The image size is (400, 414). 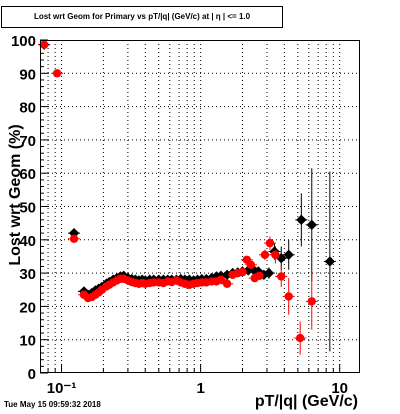 What do you see at coordinates (23, 41) in the screenshot?
I see `y-tick-label: 100` at bounding box center [23, 41].